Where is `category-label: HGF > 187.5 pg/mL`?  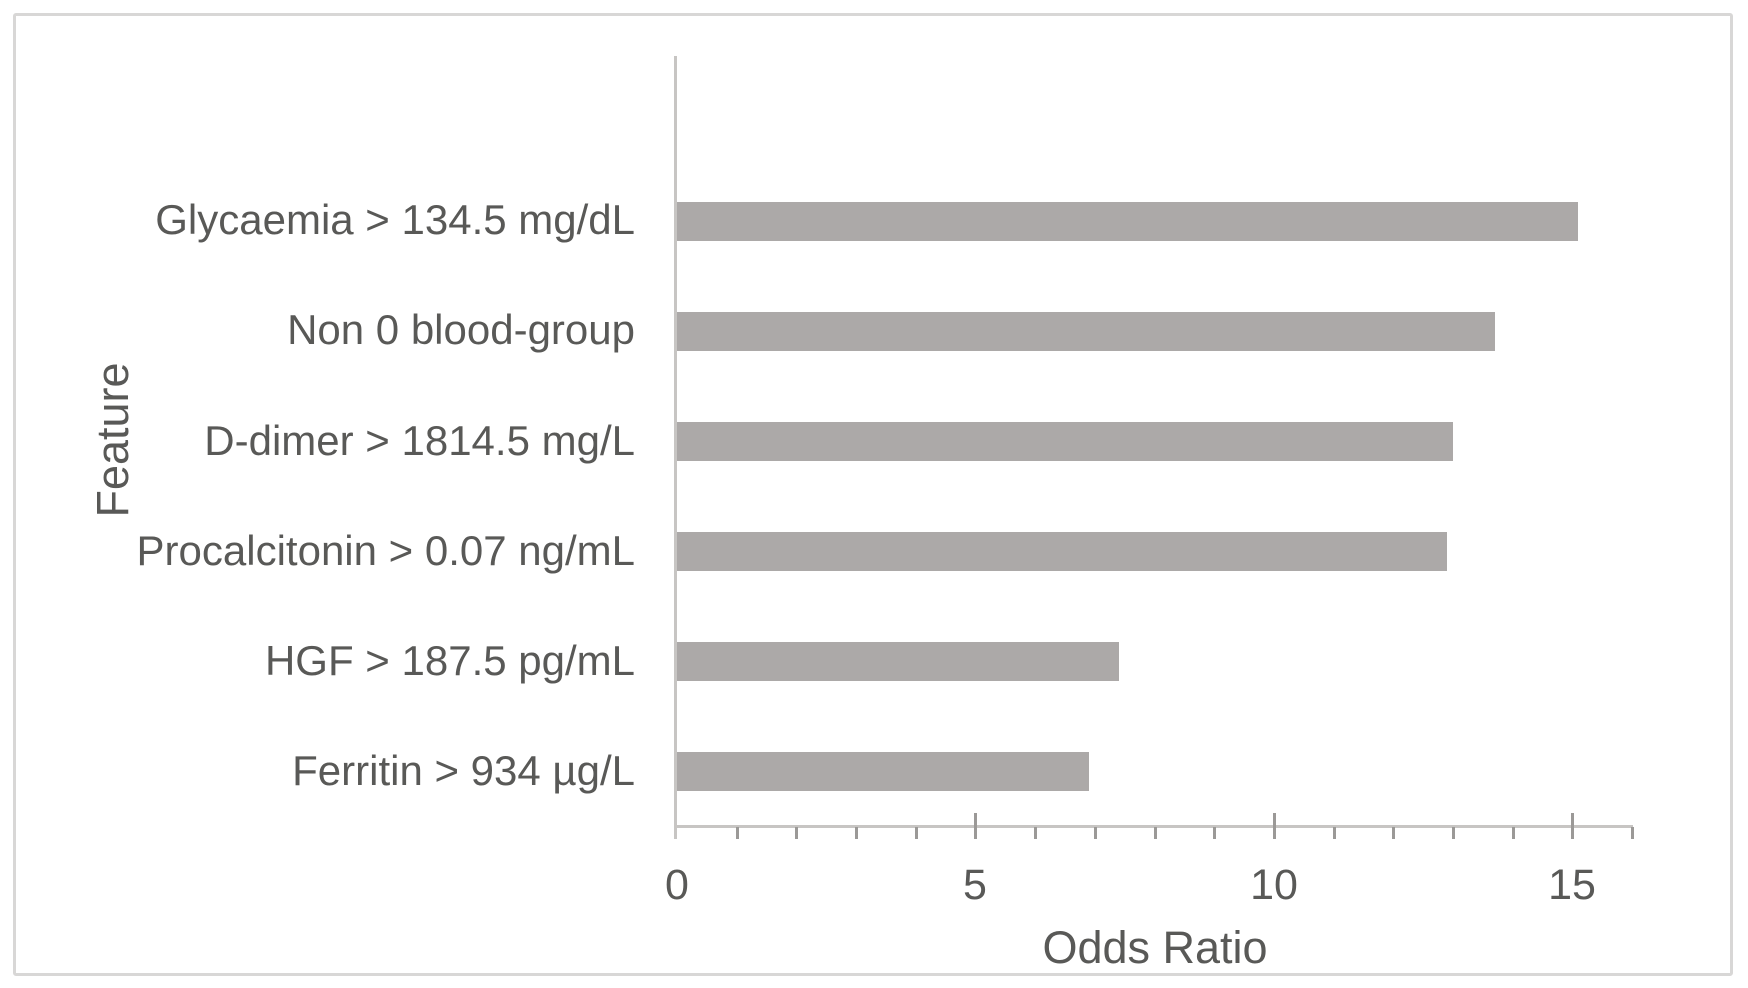
category-label: HGF > 187.5 pg/mL is located at coordinates (449, 661).